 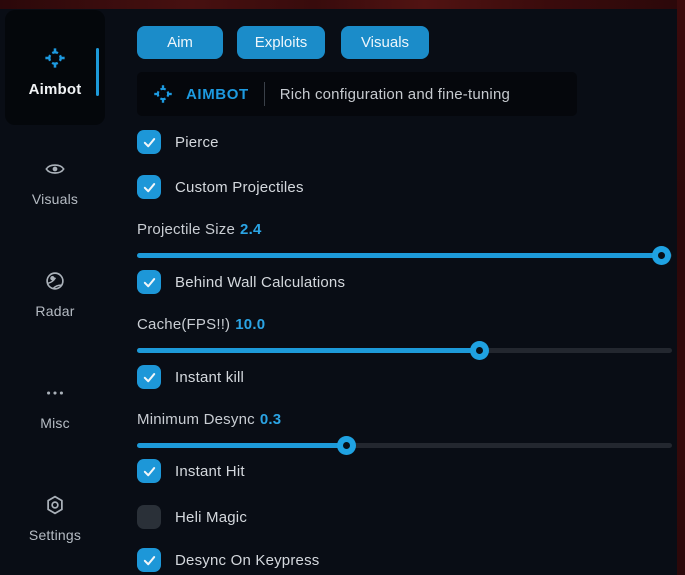 I want to click on slider-minimum-desync, so click(x=404, y=445).